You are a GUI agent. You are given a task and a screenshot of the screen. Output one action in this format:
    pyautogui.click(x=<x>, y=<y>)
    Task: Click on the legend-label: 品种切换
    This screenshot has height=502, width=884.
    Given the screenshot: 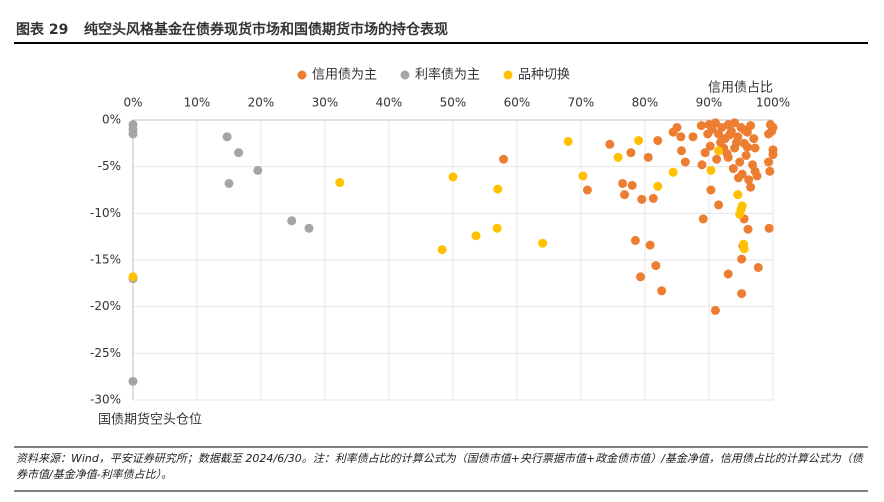 What is the action you would take?
    pyautogui.click(x=544, y=75)
    